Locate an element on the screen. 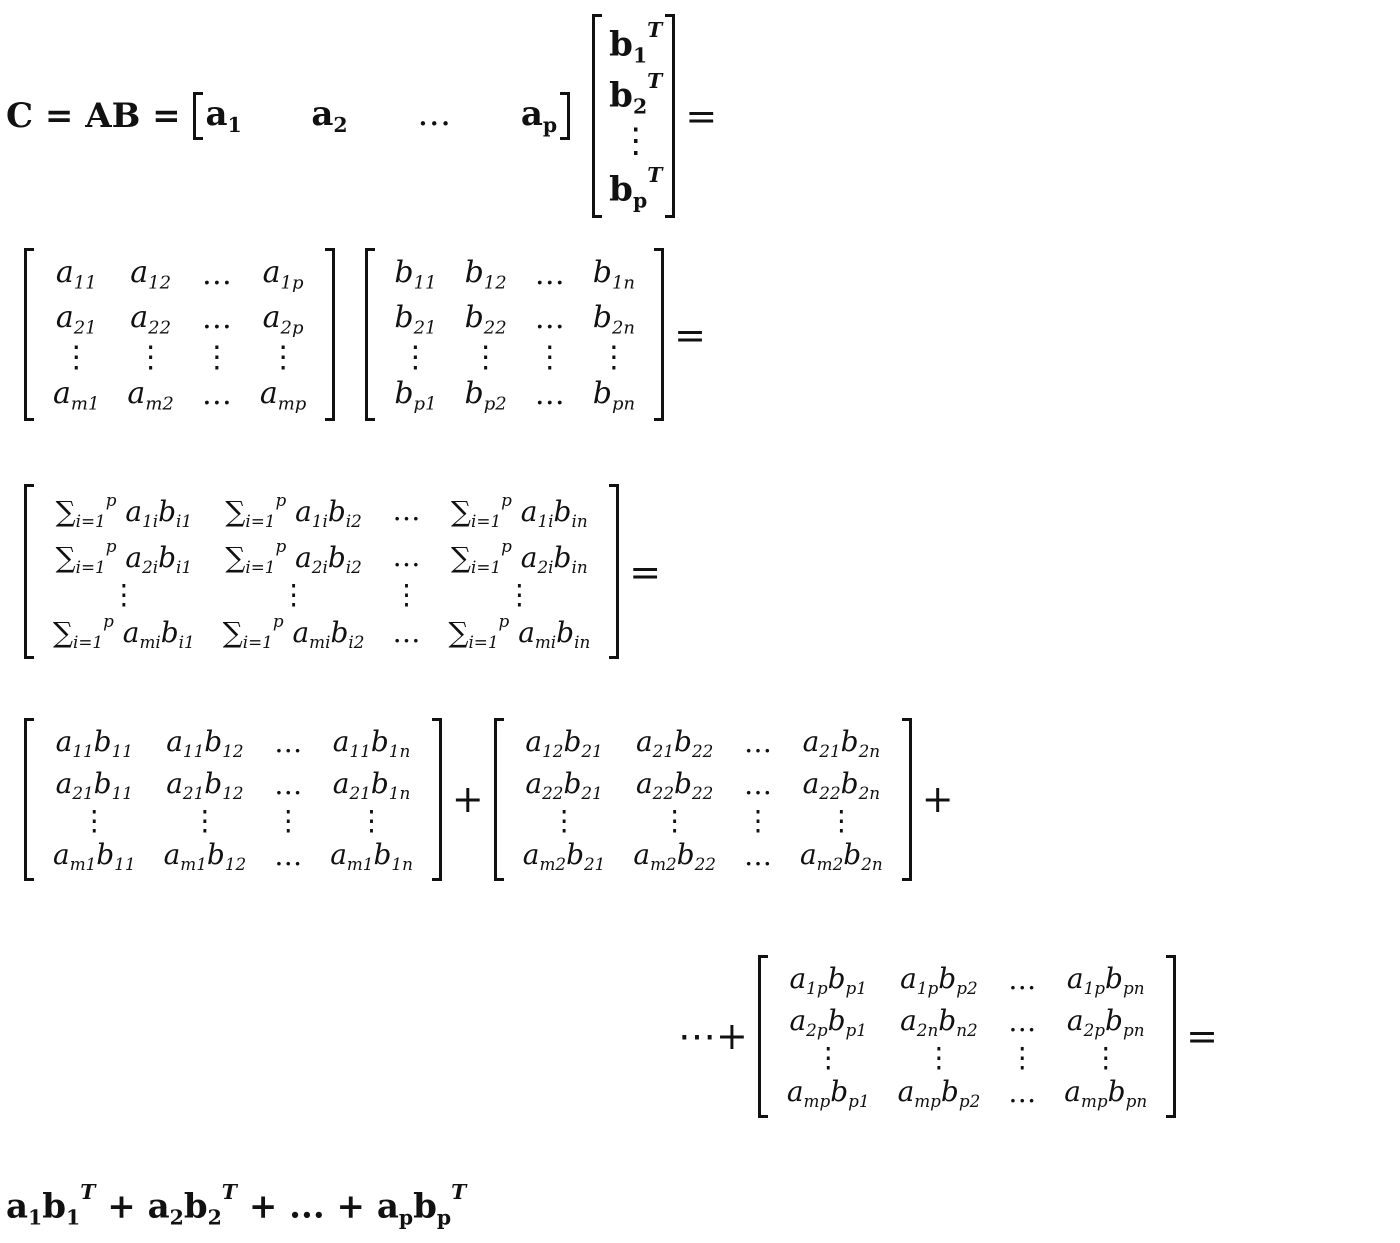 The height and width of the screenshot is (1243, 1400). equals-2: = is located at coordinates (690, 334).